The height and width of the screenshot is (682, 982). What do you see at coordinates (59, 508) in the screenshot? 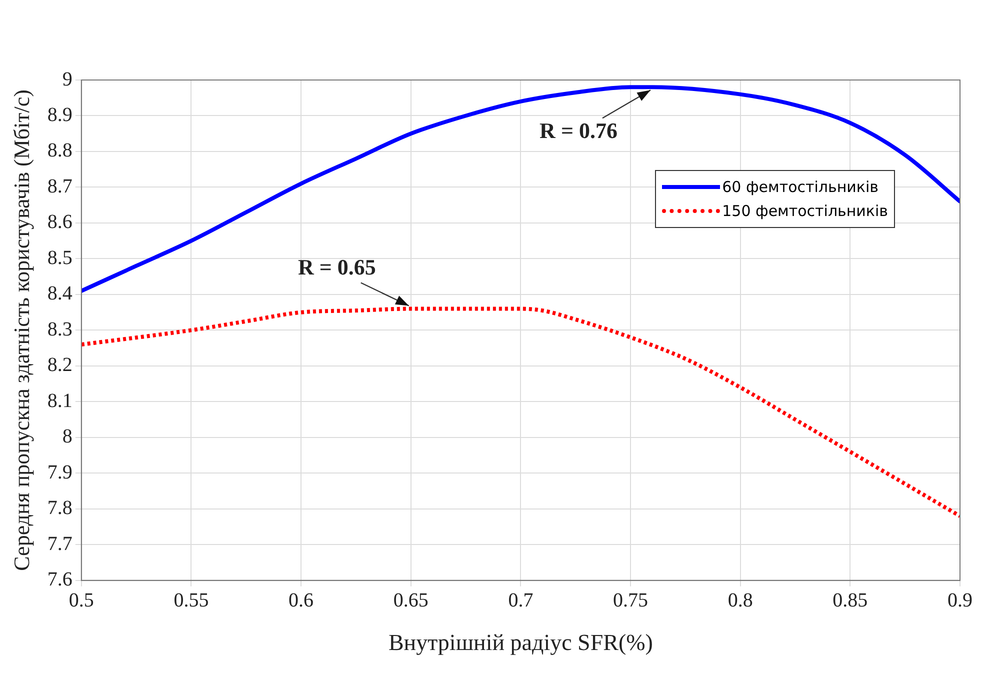
I see `y-tick-label: 7.8` at bounding box center [59, 508].